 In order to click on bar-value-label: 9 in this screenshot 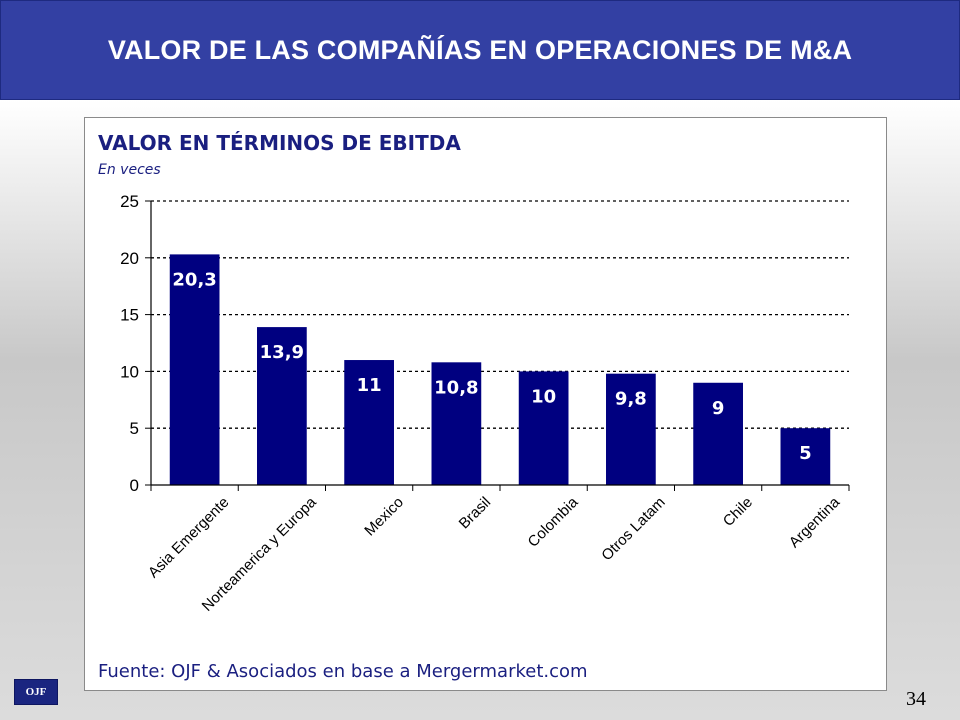, I will do `click(718, 408)`.